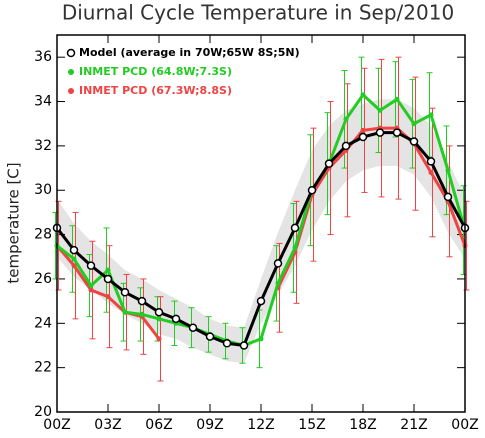 The height and width of the screenshot is (438, 485). I want to click on y-tick-label: 28, so click(43, 235).